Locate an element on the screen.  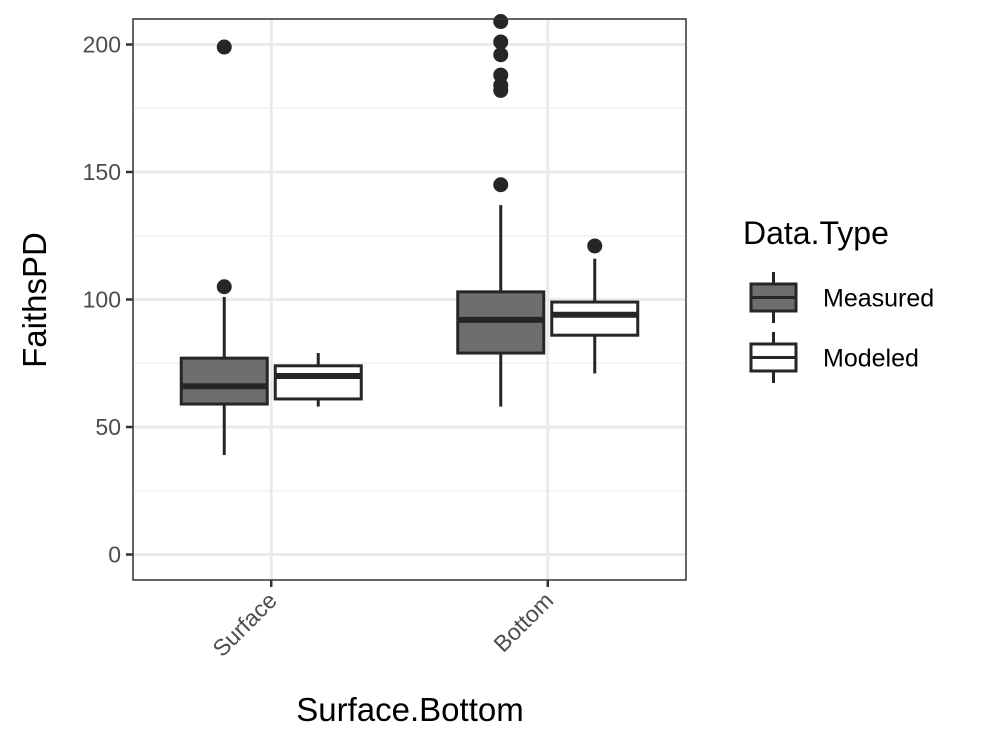
legend: Data.Type Measured Modeled is located at coordinates (838, 299).